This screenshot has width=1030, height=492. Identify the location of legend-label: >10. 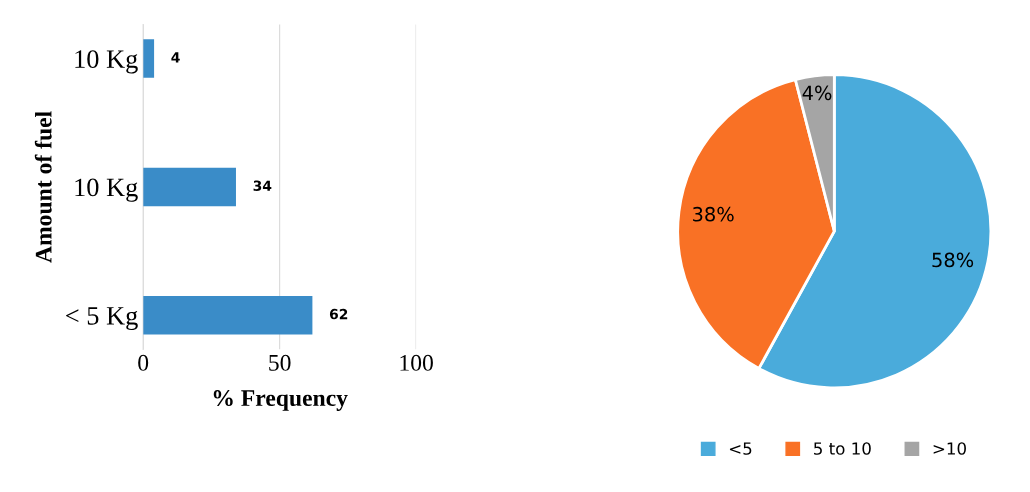
(949, 448).